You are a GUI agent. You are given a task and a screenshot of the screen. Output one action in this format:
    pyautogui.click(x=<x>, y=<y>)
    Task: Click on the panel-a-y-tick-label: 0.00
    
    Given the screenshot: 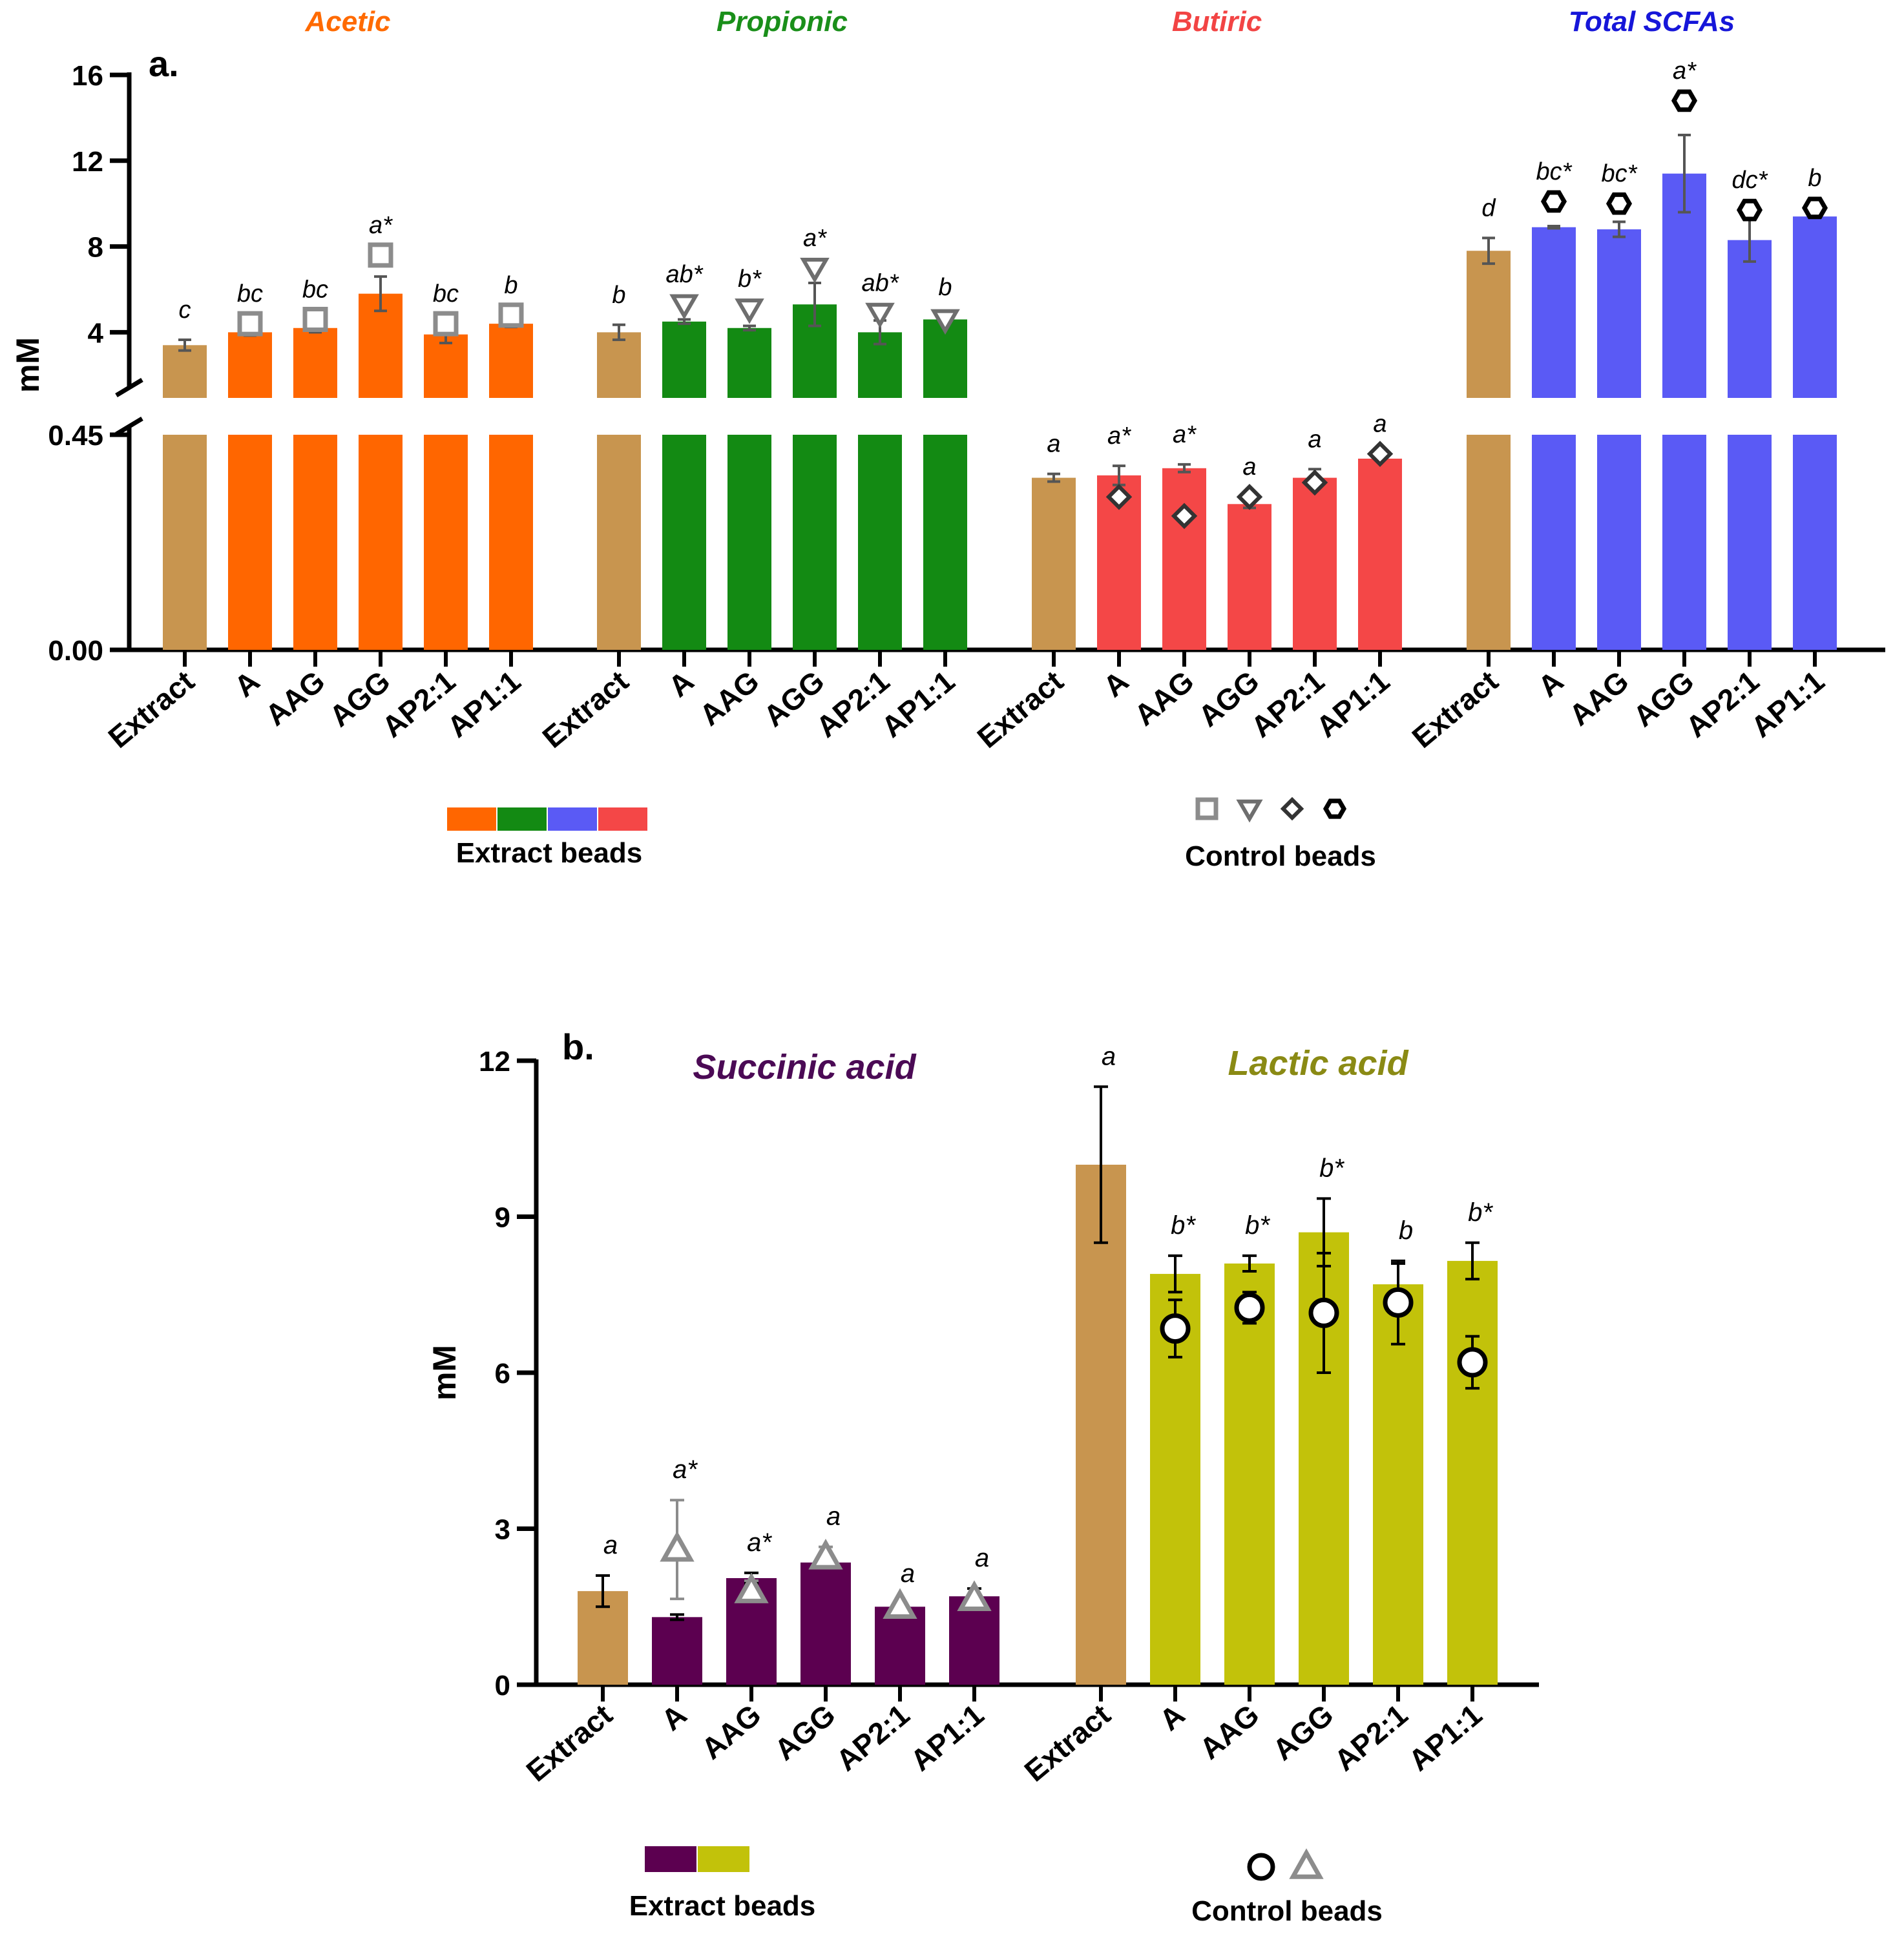 What is the action you would take?
    pyautogui.click(x=75, y=651)
    